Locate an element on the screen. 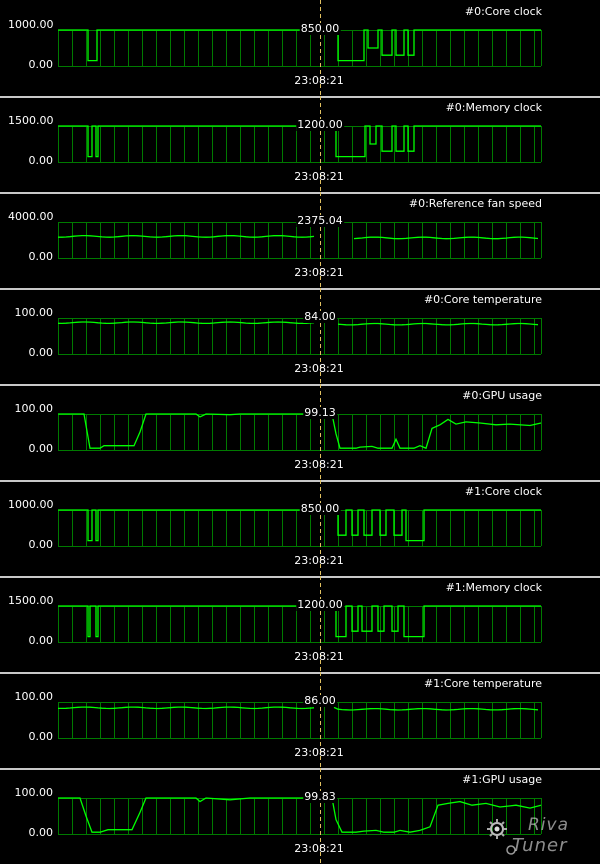 The image size is (600, 864). graph-title: #0:Memory clock is located at coordinates (493, 107).